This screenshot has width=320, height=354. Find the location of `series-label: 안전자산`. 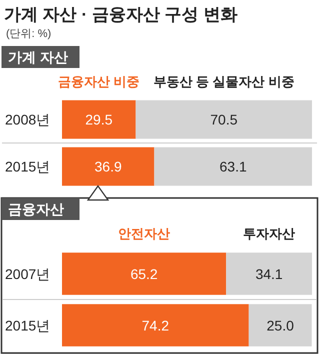

series-label: 안전자산 is located at coordinates (144, 233).